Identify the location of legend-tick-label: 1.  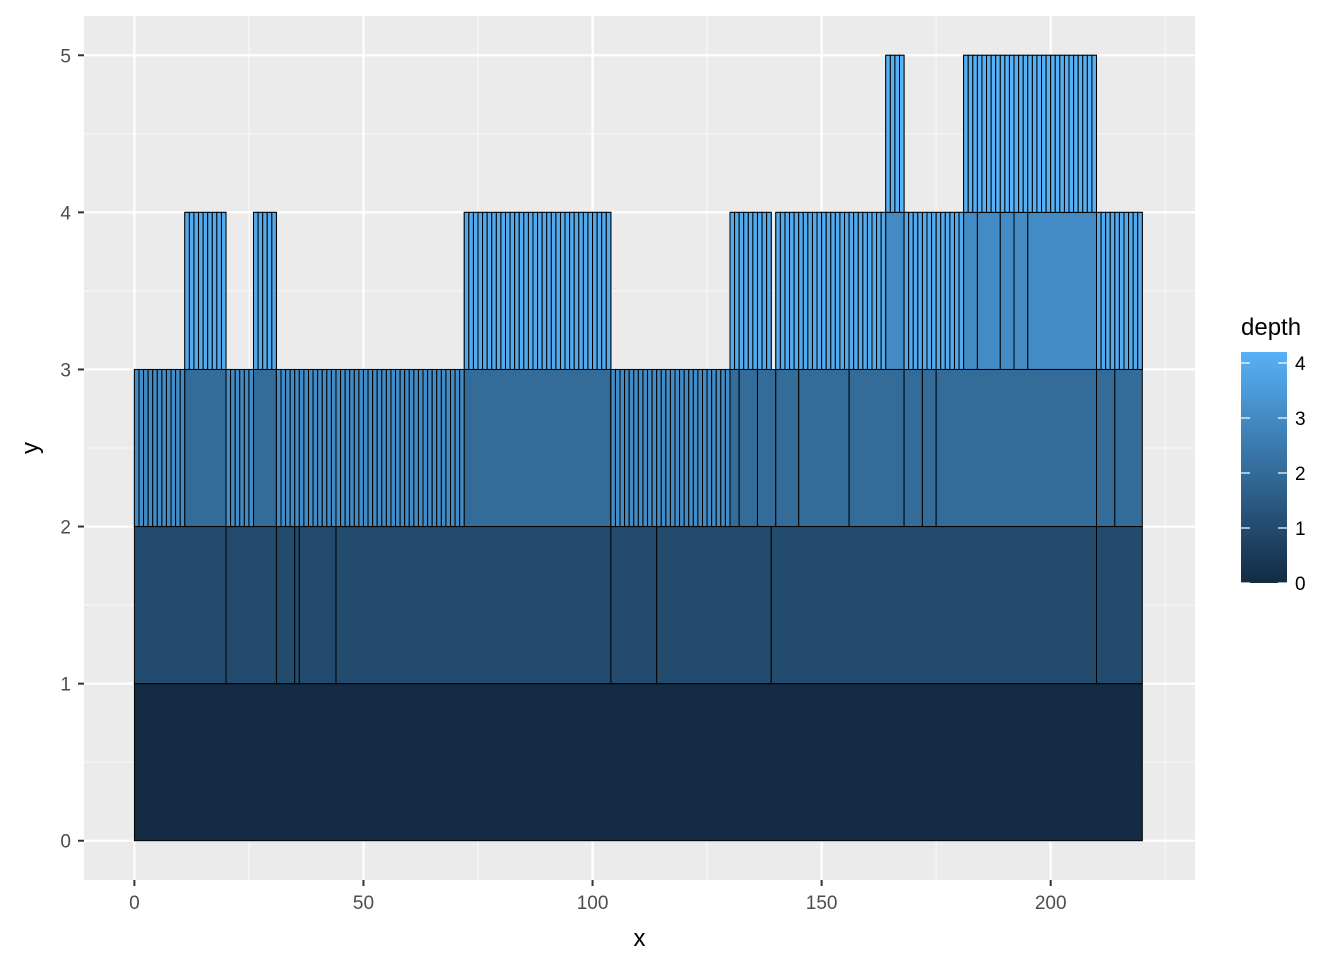
(1300, 529).